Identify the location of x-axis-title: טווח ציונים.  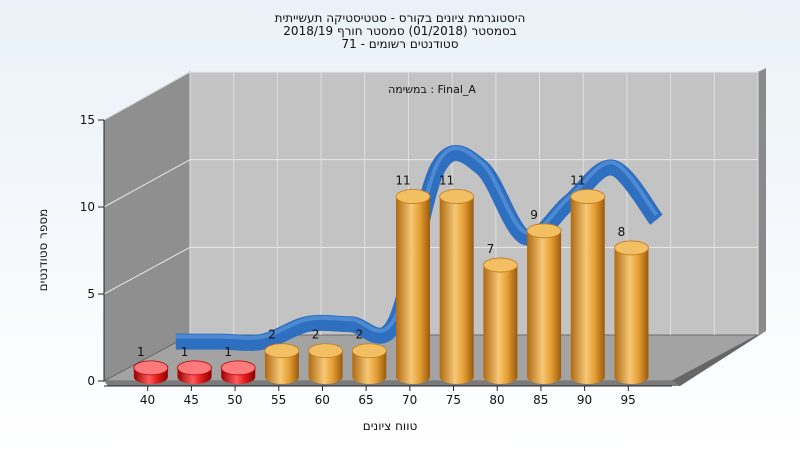
(390, 426).